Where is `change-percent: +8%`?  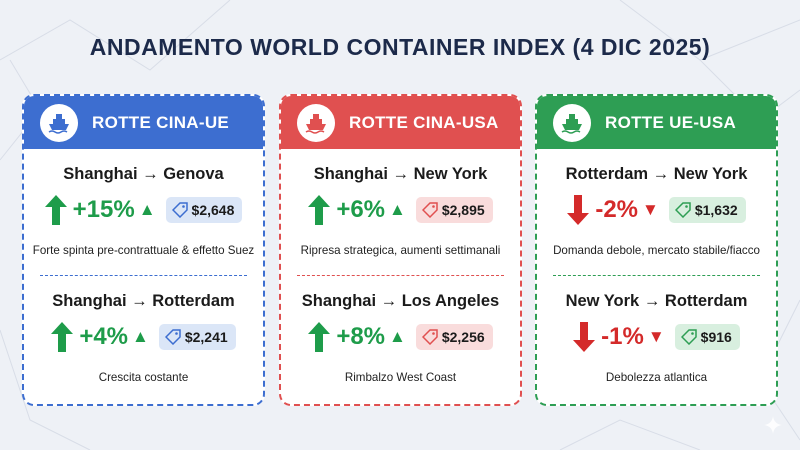 change-percent: +8% is located at coordinates (361, 336).